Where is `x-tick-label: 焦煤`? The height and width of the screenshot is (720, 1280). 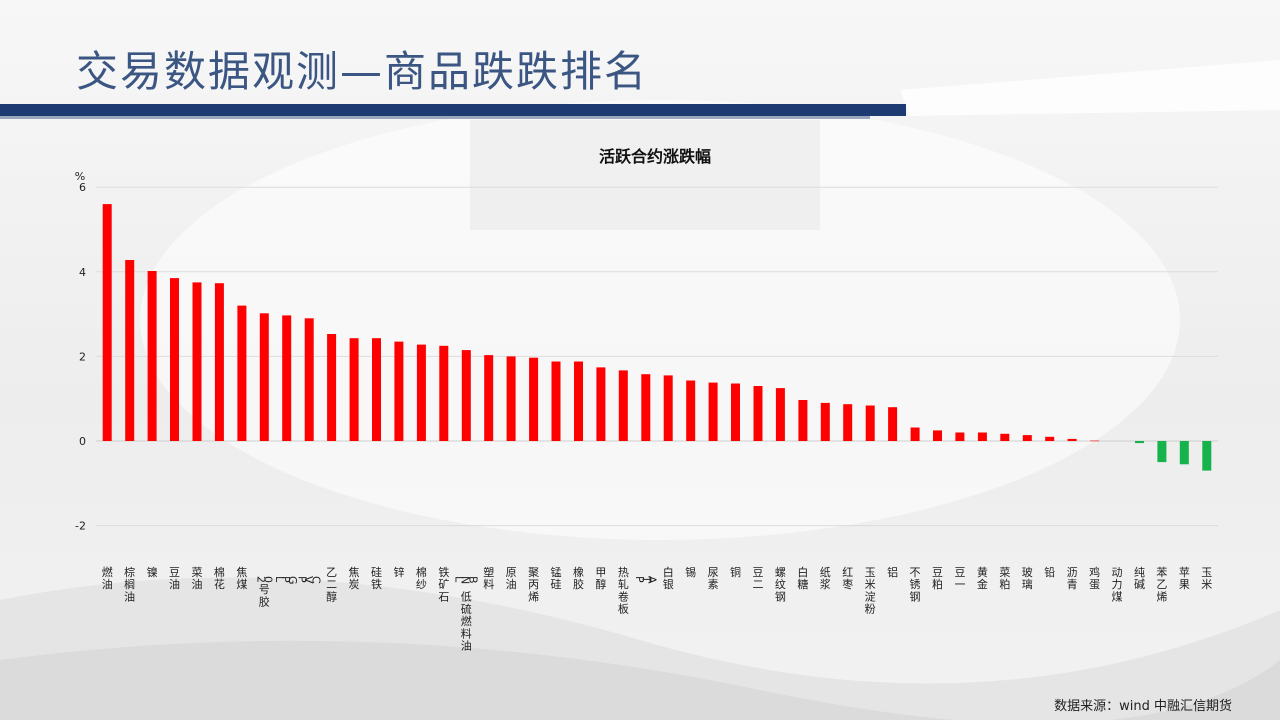 x-tick-label: 焦煤 is located at coordinates (241, 578).